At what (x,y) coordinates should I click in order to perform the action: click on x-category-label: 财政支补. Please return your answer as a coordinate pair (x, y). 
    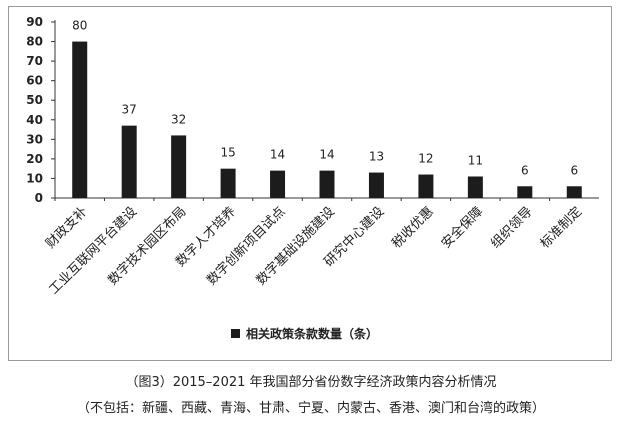
    Looking at the image, I should click on (66, 227).